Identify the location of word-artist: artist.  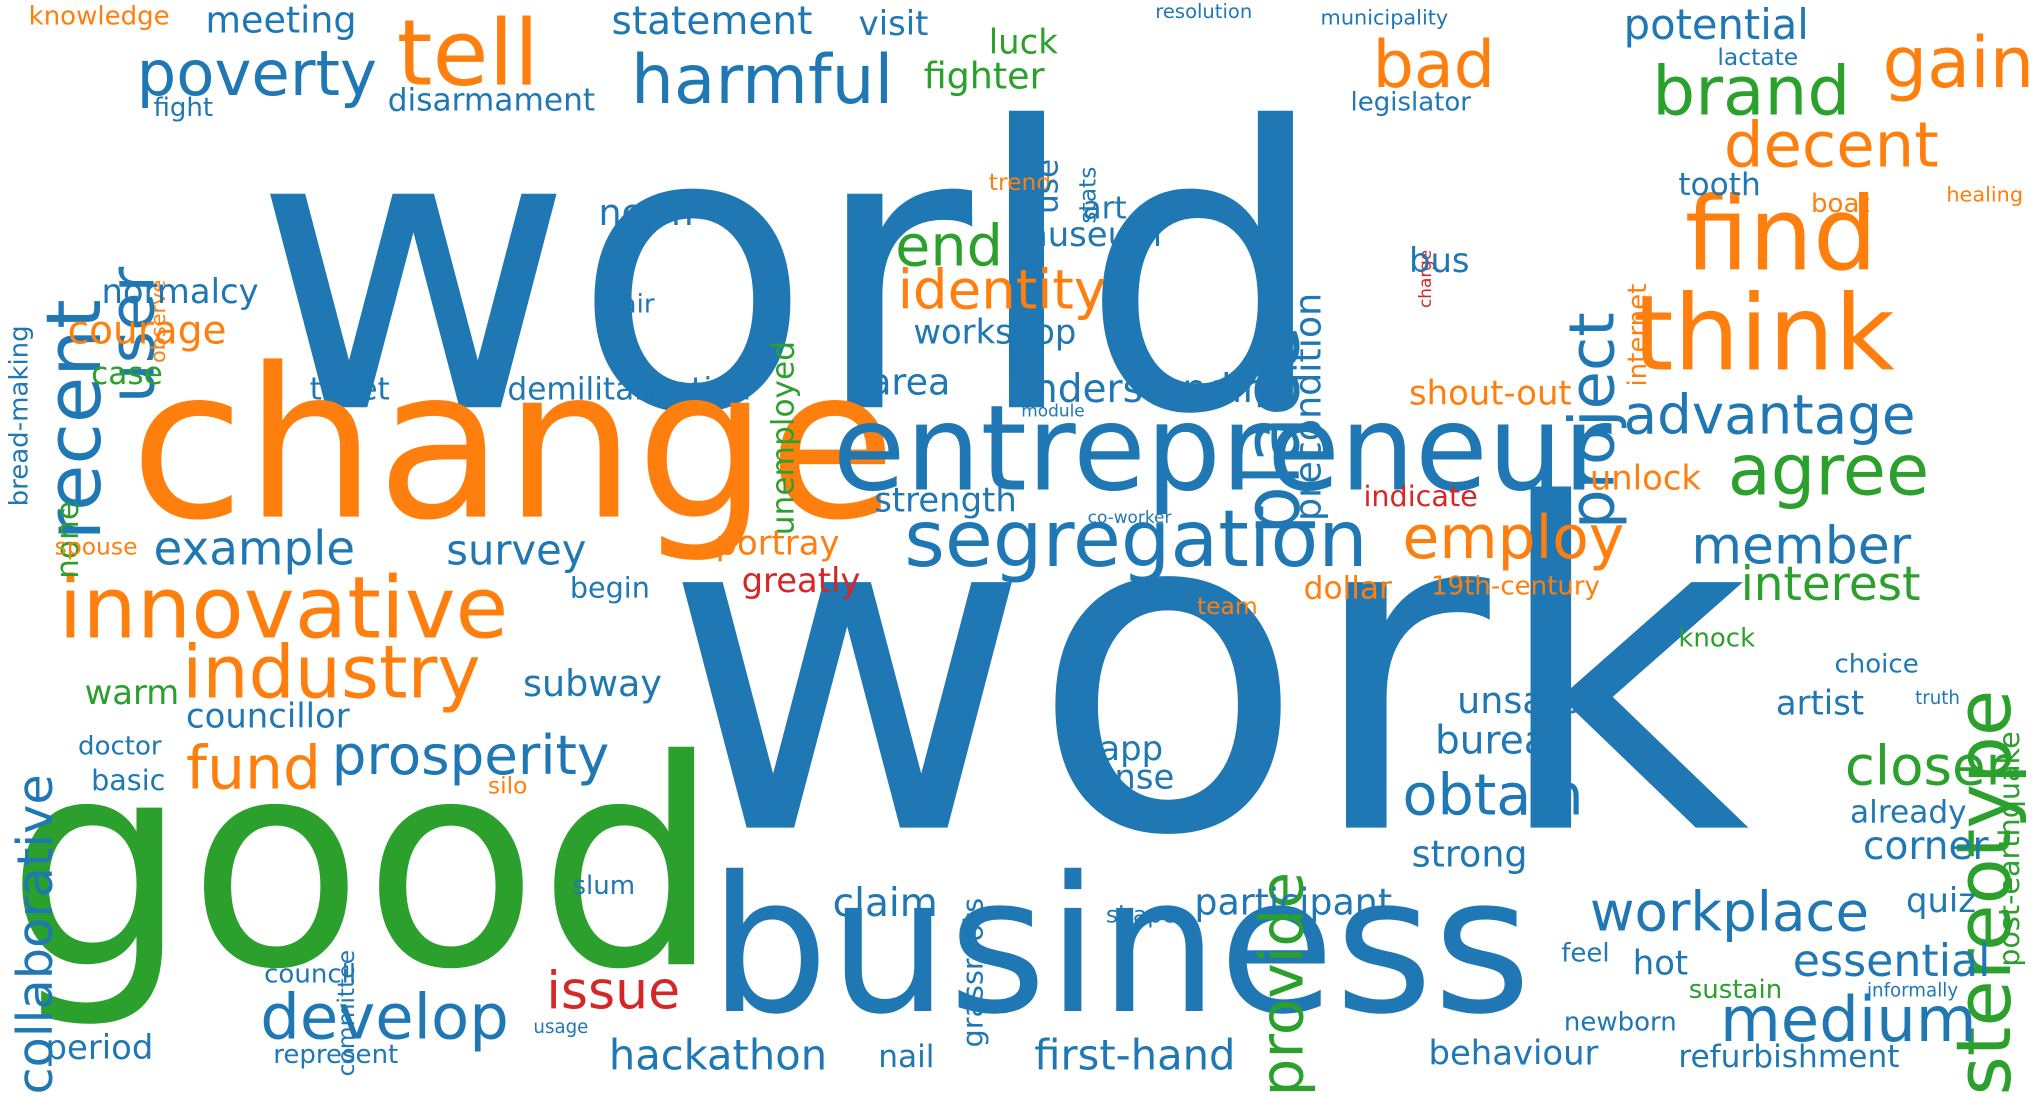
(1820, 704).